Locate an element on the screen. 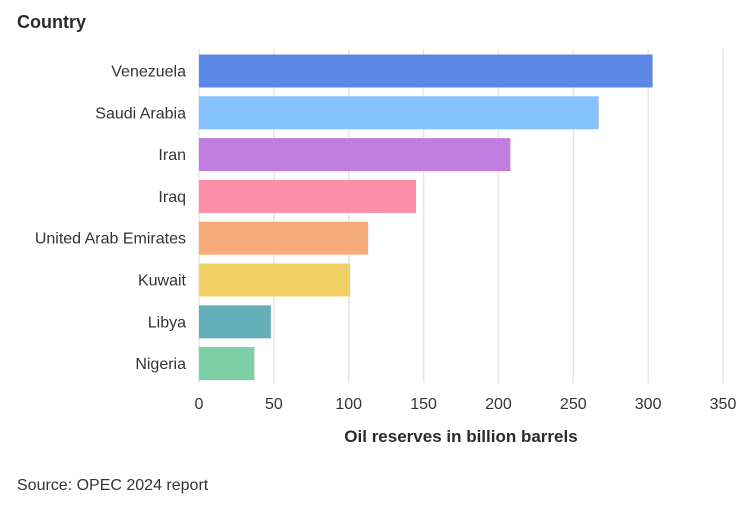  y-axis-title: Country is located at coordinates (51, 22).